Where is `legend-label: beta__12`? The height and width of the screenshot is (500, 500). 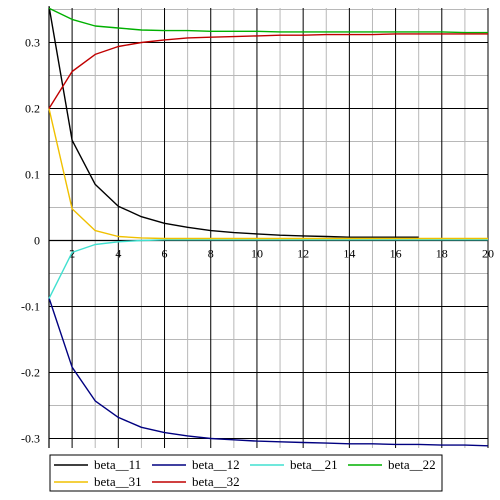 legend-label: beta__12 is located at coordinates (216, 464).